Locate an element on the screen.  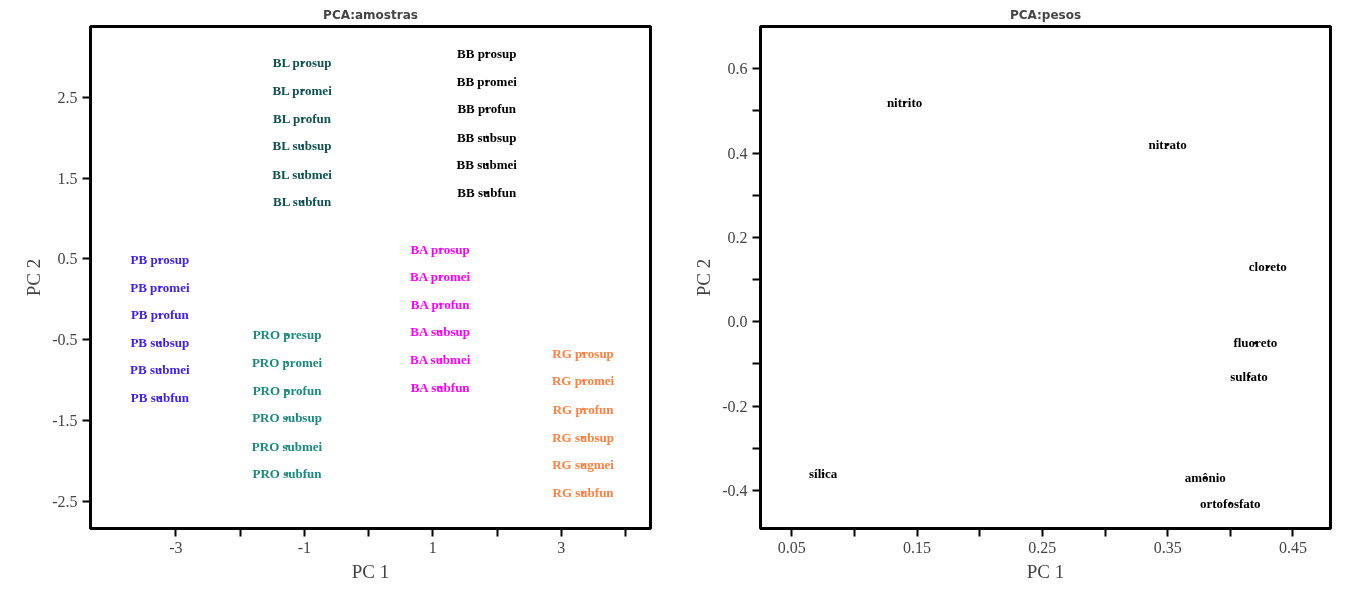
data-label: nitrito is located at coordinates (904, 102).